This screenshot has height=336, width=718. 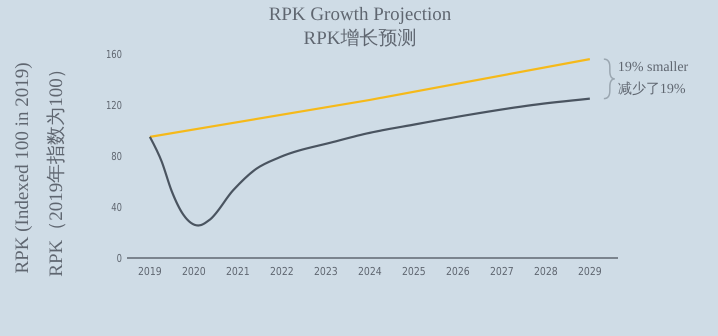 What do you see at coordinates (119, 259) in the screenshot?
I see `y-tick-label: 0` at bounding box center [119, 259].